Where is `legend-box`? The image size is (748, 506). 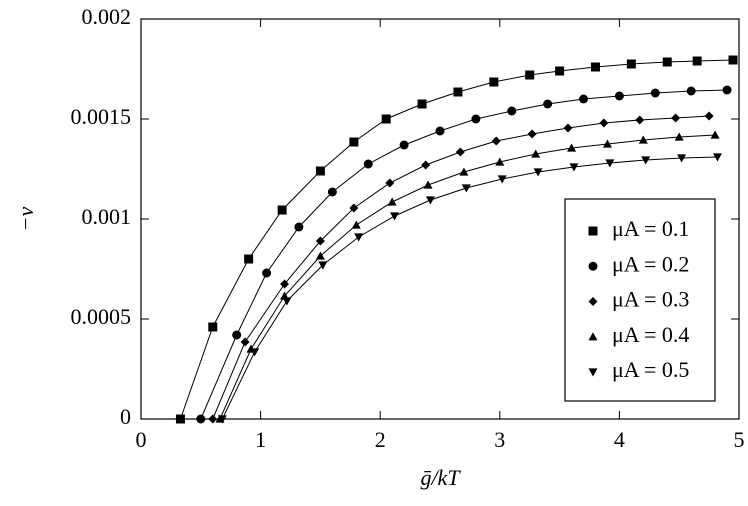
legend-box is located at coordinates (640, 300).